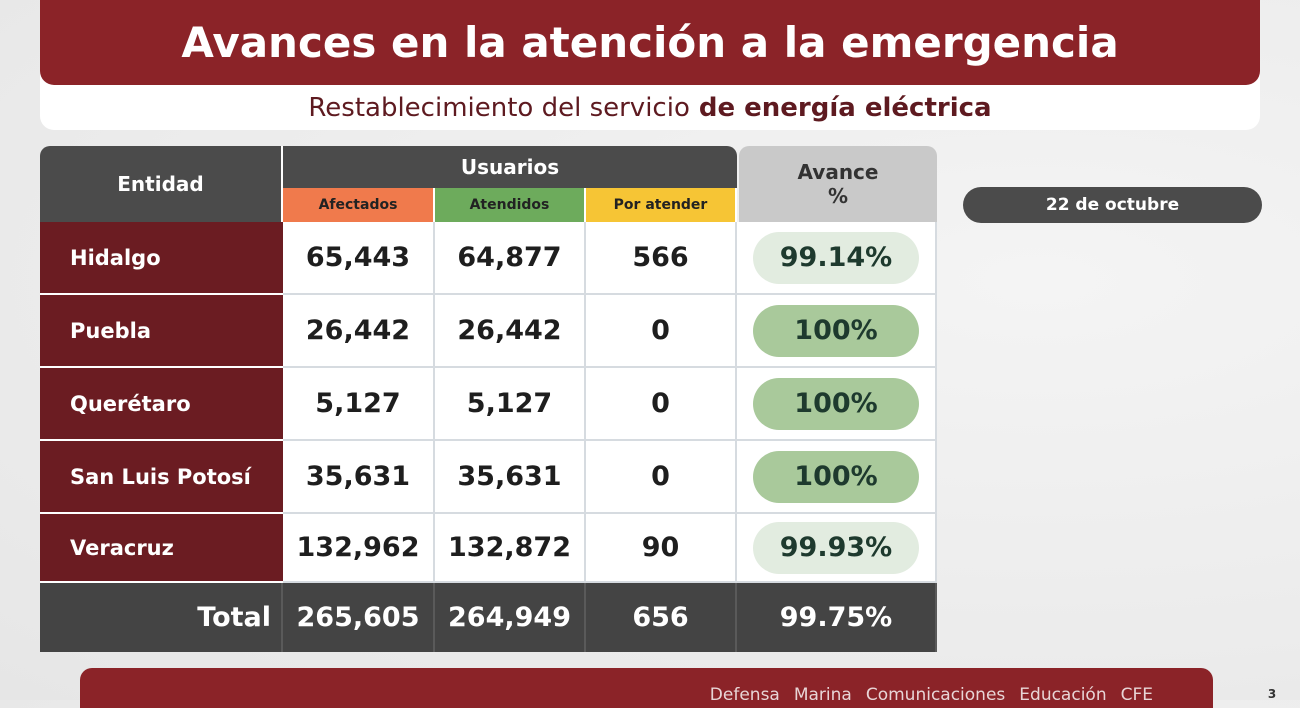  Describe the element at coordinates (1136, 695) in the screenshot. I see `footer-item: CFE` at that location.